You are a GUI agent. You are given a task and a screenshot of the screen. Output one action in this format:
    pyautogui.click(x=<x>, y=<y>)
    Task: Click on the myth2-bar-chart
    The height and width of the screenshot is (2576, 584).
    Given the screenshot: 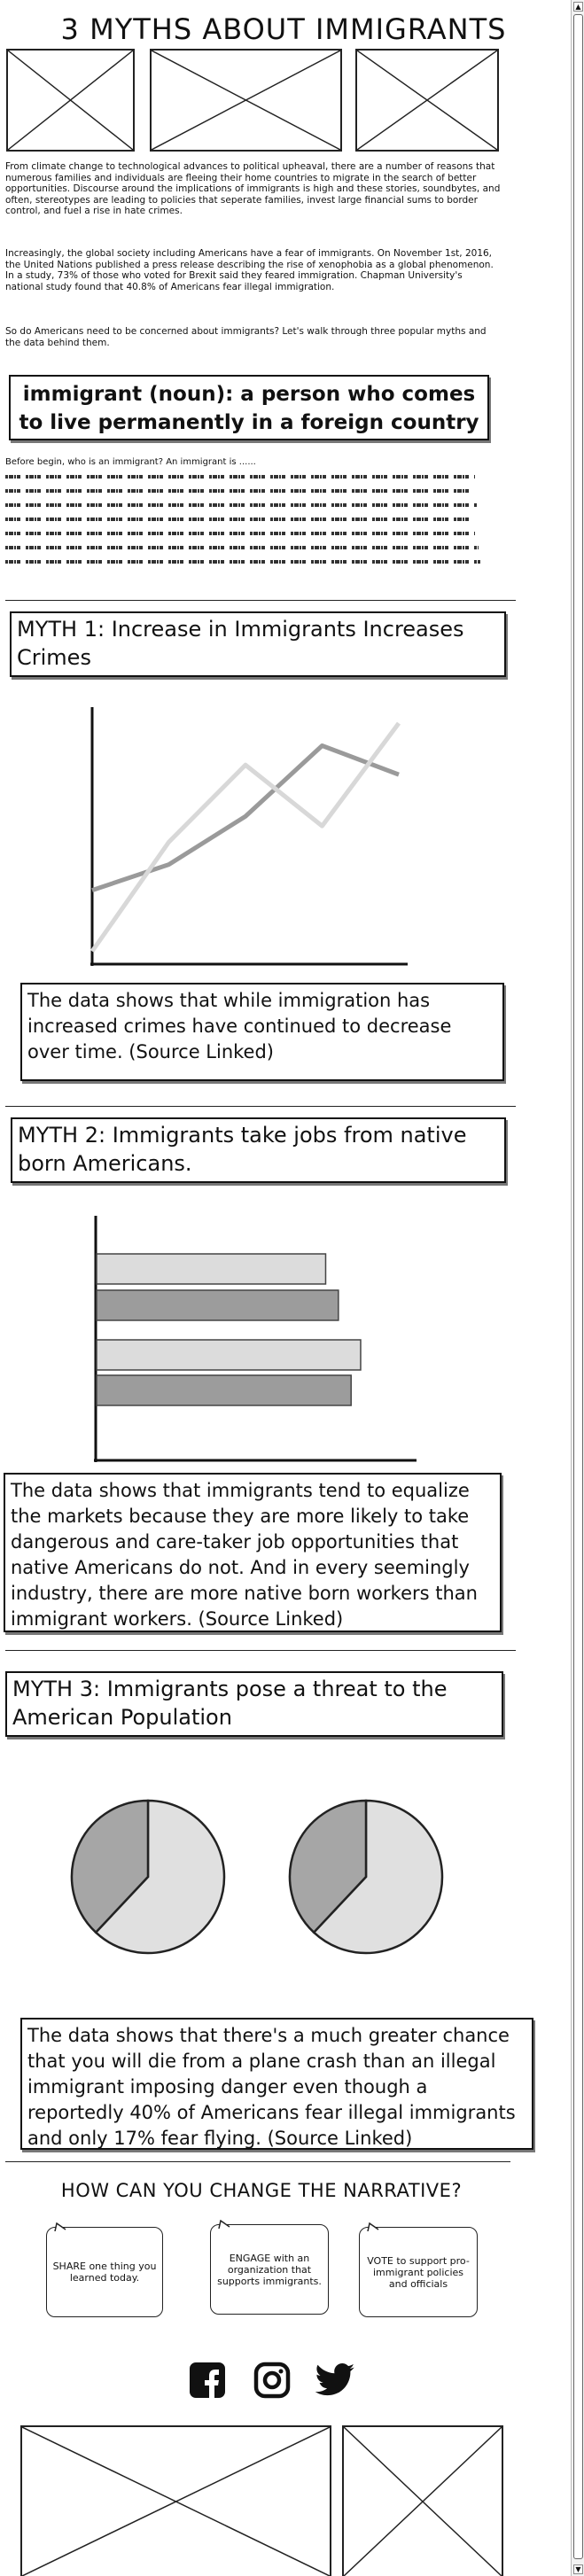 What is the action you would take?
    pyautogui.click(x=255, y=1339)
    